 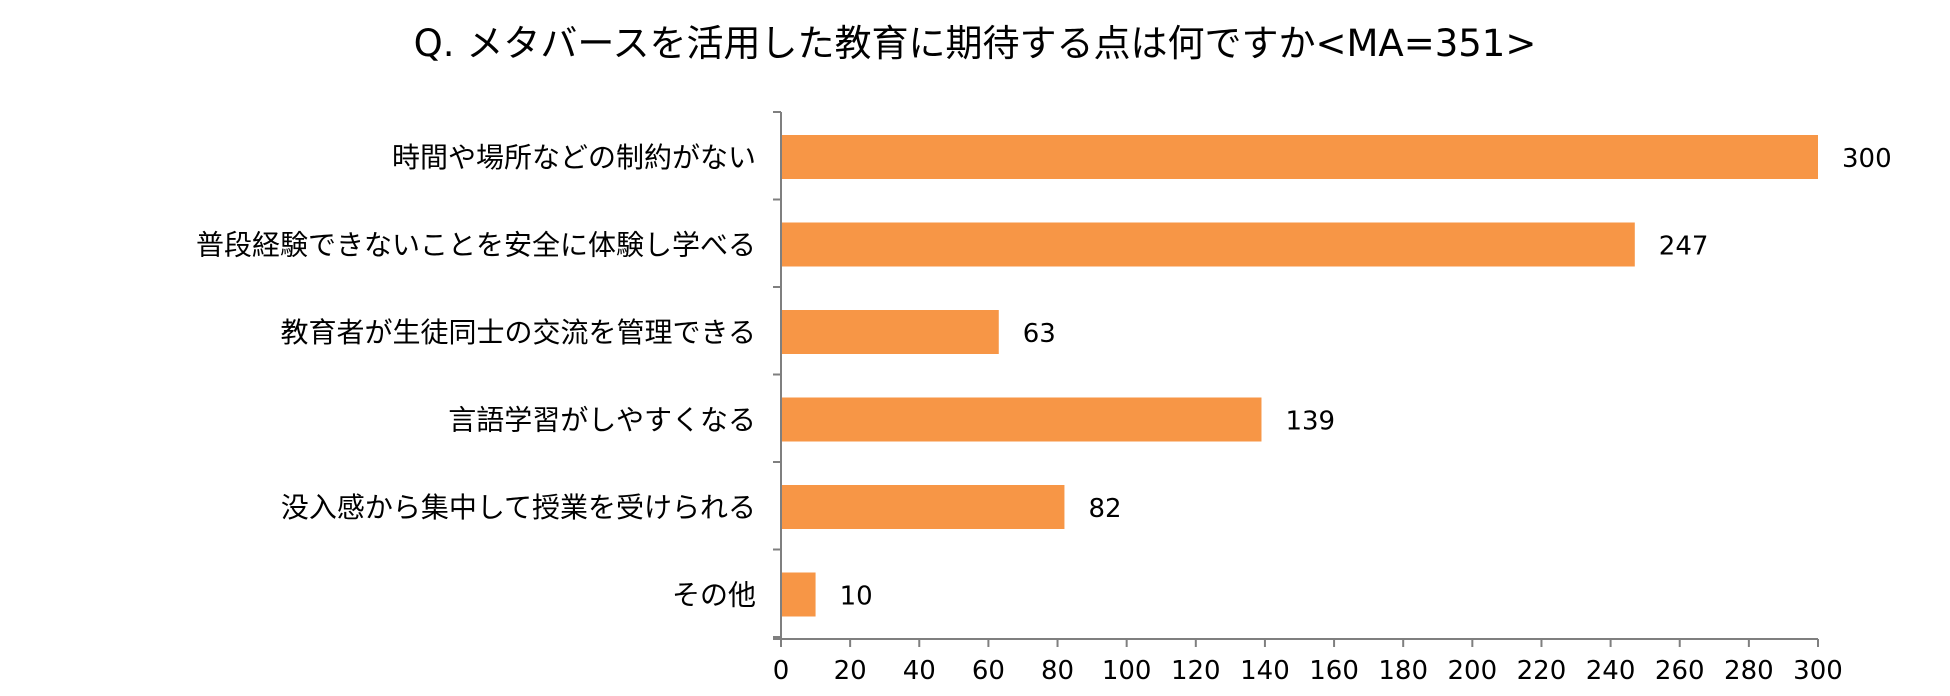 I want to click on category-label: 普段経験できないことを安全に体験し学べる, so click(x=476, y=245).